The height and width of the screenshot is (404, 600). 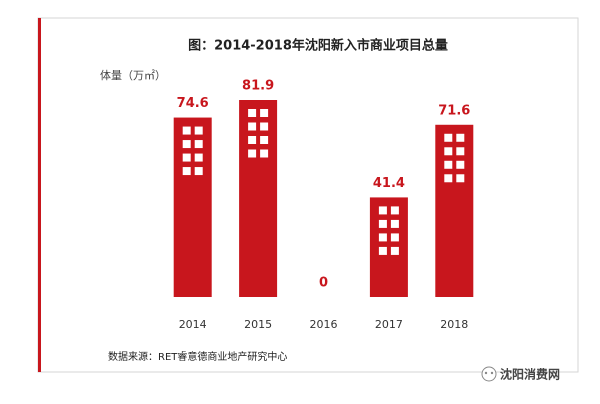 What do you see at coordinates (133, 75) in the screenshot?
I see `y-axis-label: 体量（万㎡）` at bounding box center [133, 75].